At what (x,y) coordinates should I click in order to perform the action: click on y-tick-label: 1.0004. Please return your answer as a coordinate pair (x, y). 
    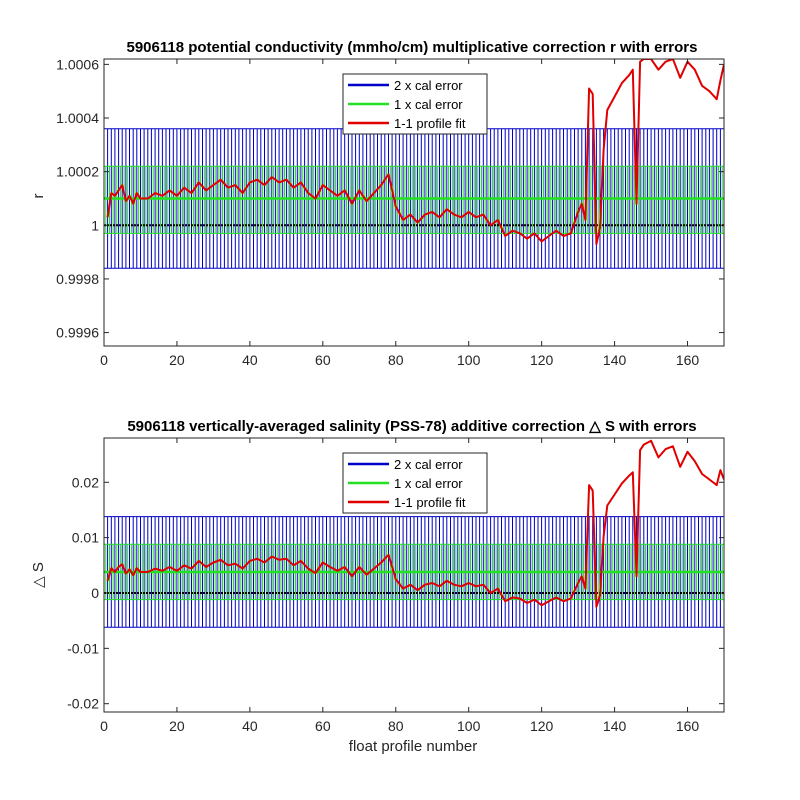
    Looking at the image, I should click on (77, 118).